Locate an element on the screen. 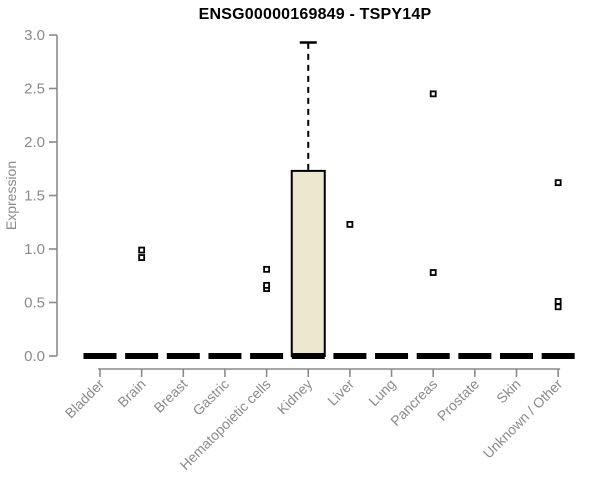 The image size is (600, 500). box is located at coordinates (308, 263).